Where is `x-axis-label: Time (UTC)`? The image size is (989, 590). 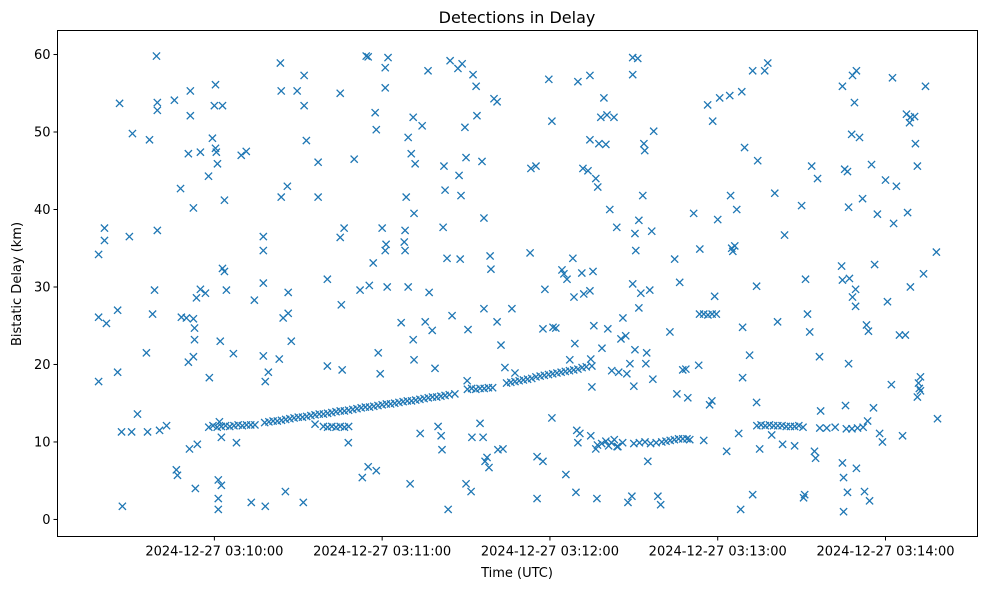
x-axis-label: Time (UTC) is located at coordinates (516, 573).